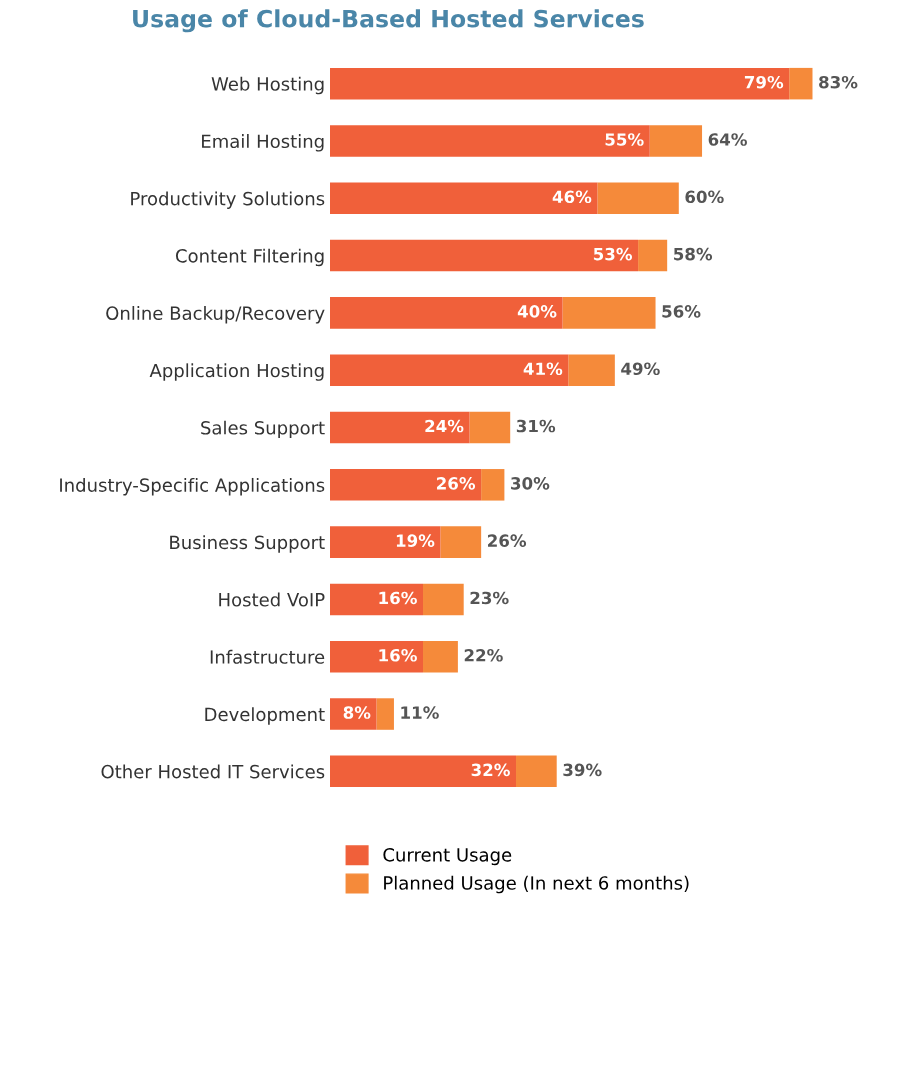  I want to click on total-label: 26%, so click(507, 540).